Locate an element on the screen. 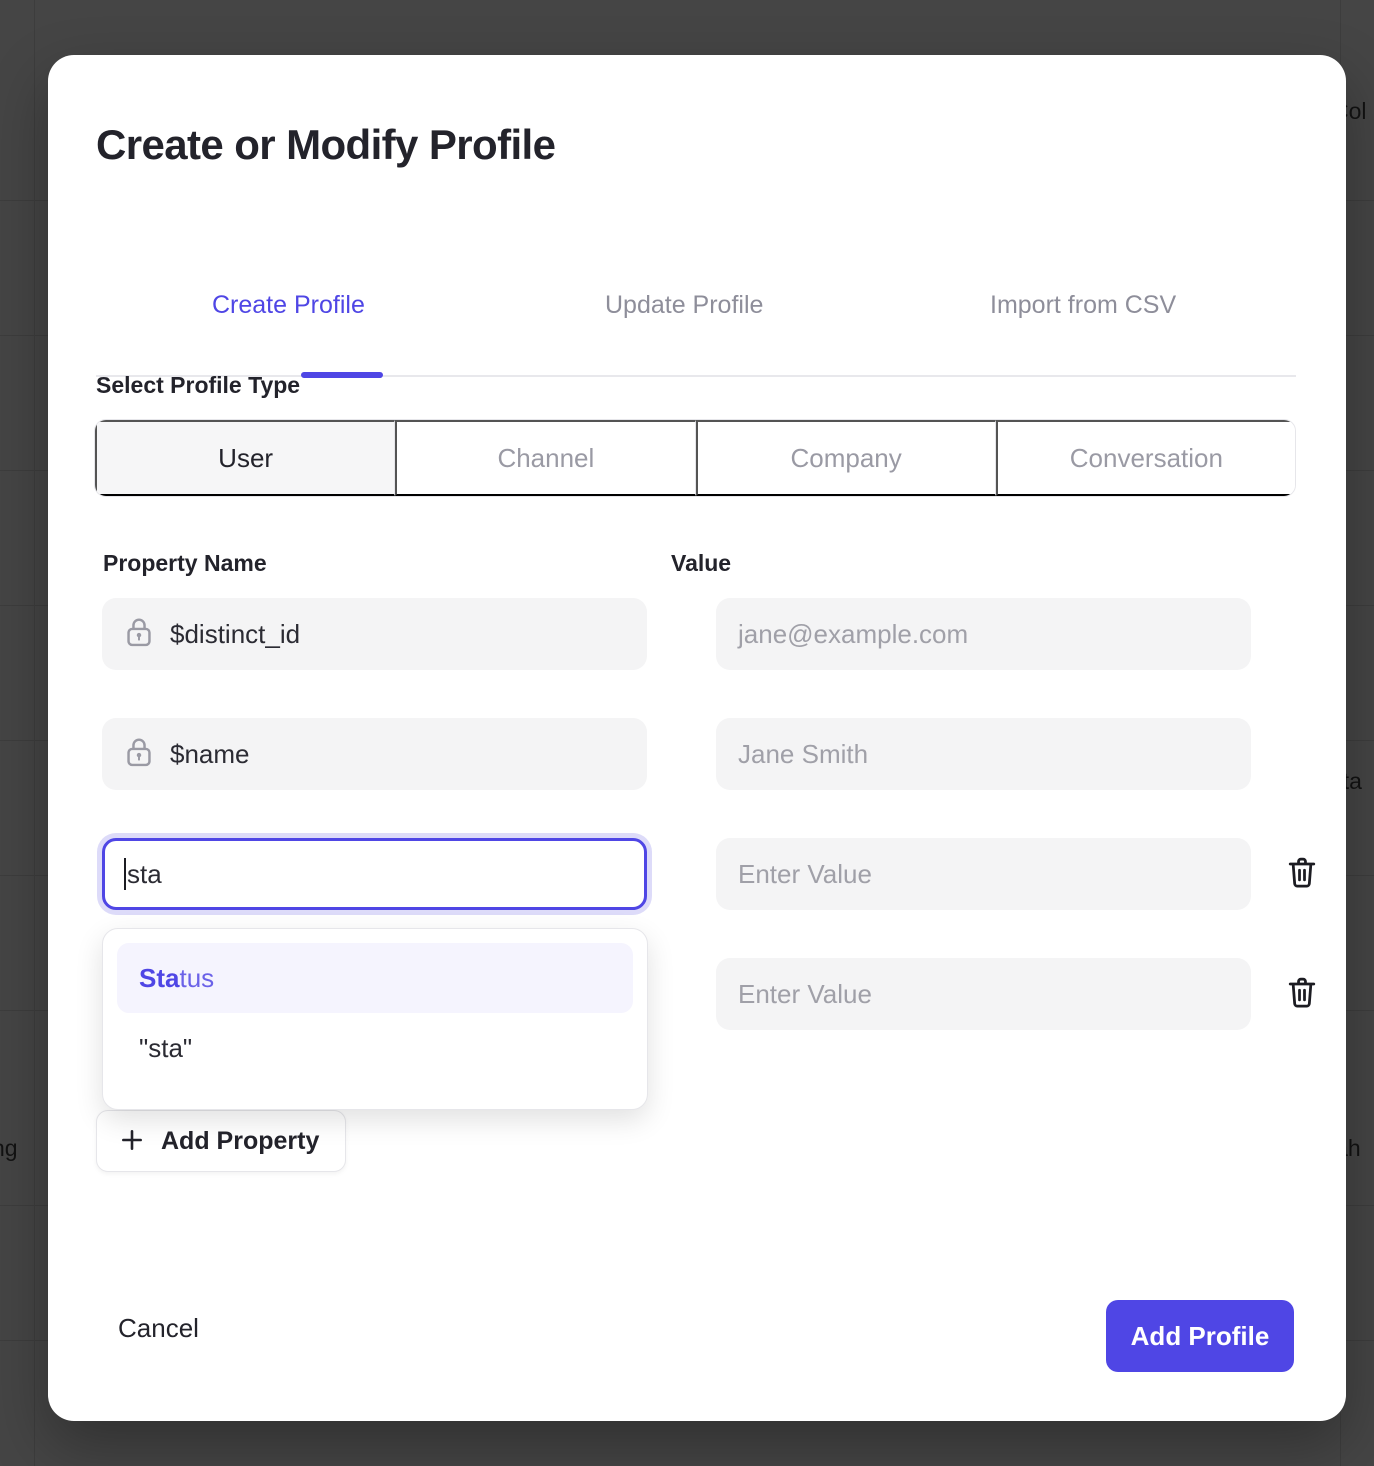  property-row: Enter Value is located at coordinates (709, 994).